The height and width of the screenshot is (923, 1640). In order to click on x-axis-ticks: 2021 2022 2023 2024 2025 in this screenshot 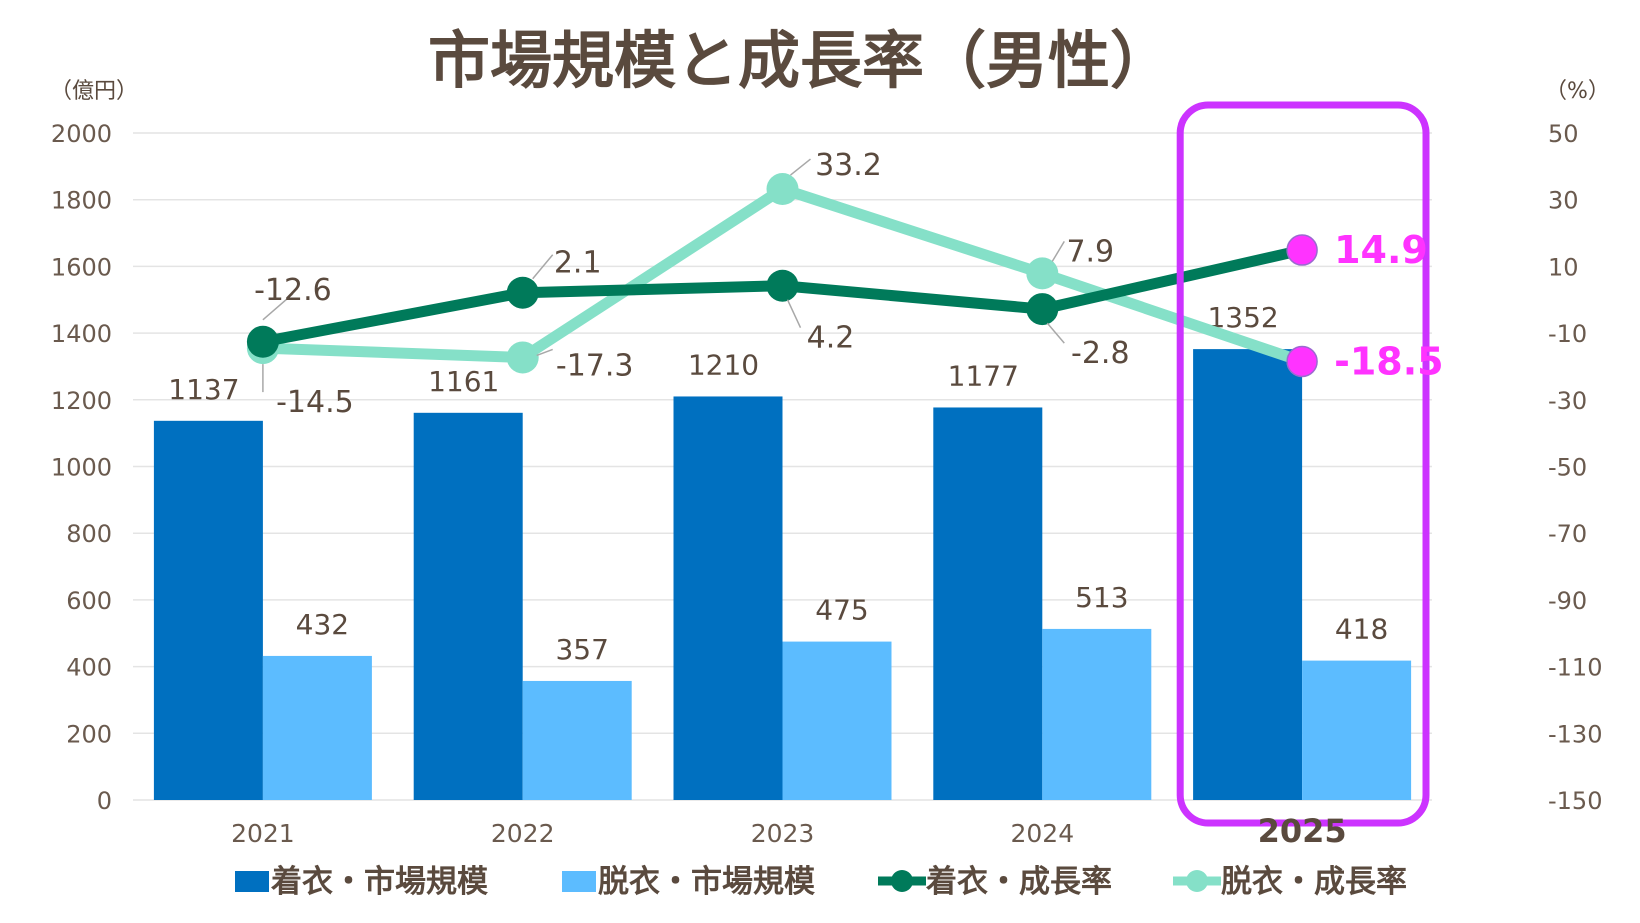, I will do `click(789, 831)`.